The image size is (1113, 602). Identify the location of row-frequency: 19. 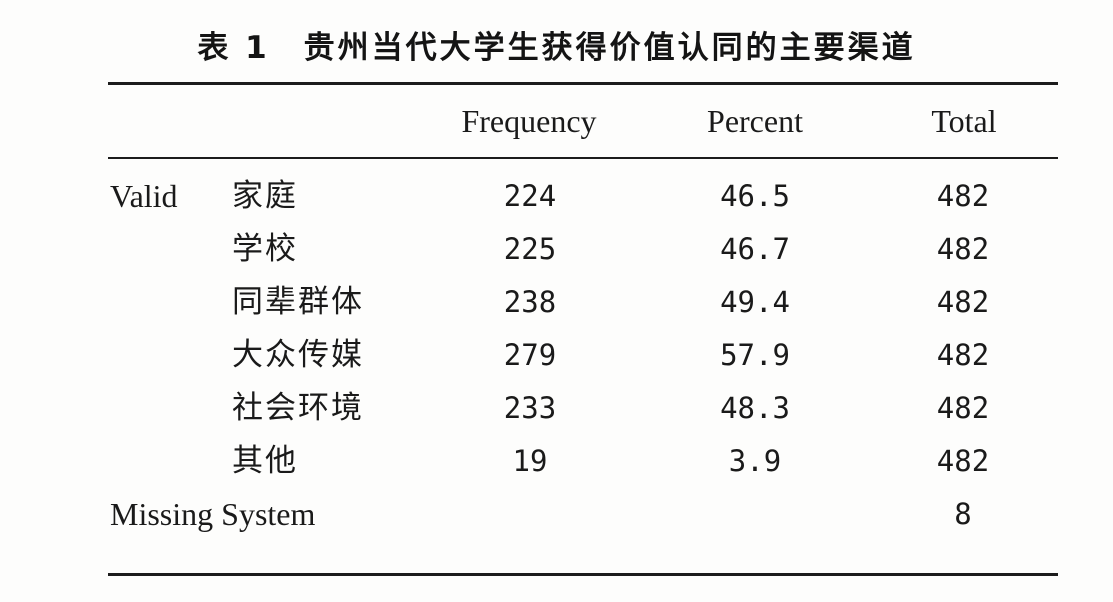
(530, 461).